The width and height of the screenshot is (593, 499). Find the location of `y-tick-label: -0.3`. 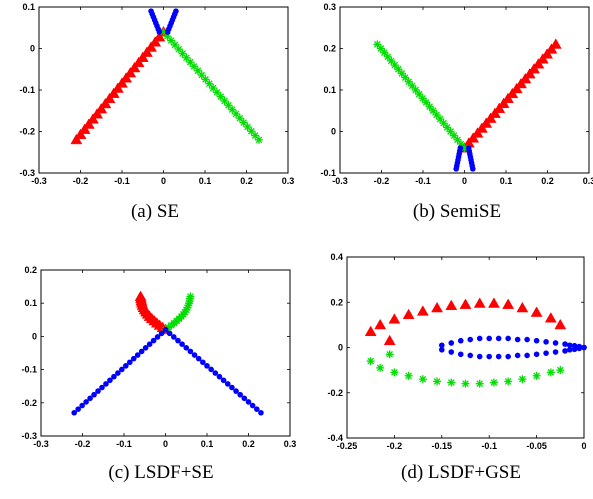

y-tick-label: -0.3 is located at coordinates (29, 436).